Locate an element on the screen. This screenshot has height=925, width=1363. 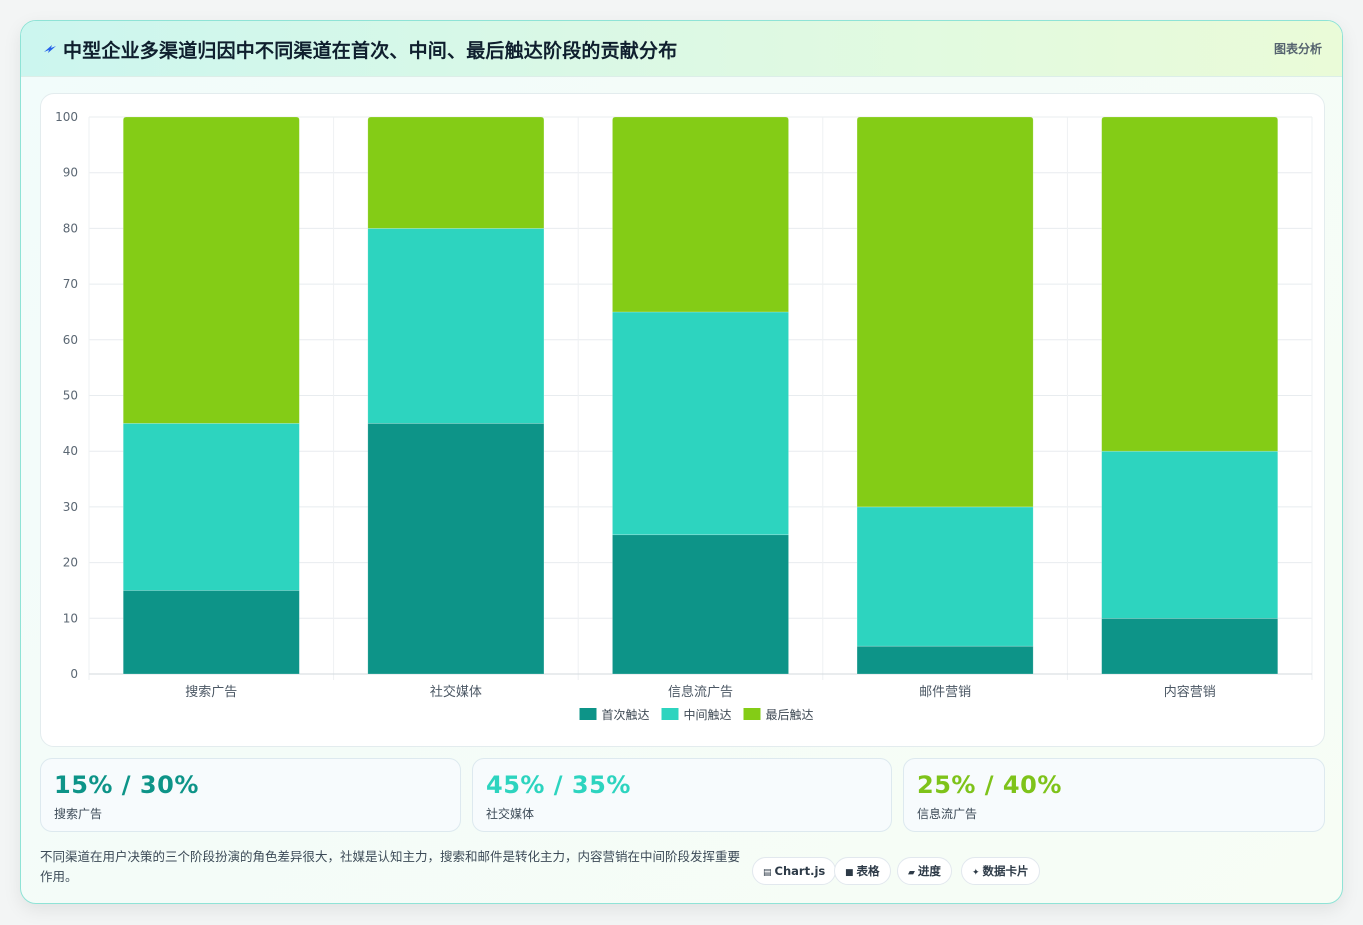
kpi-card-social: 45% / 35% 社交媒体 is located at coordinates (682, 795).